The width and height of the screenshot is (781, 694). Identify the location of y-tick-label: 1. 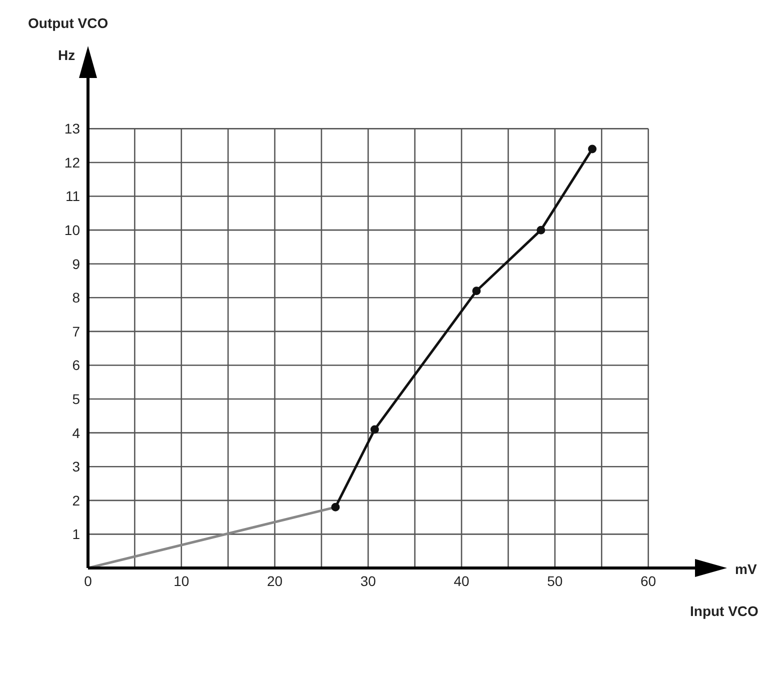
(76, 534).